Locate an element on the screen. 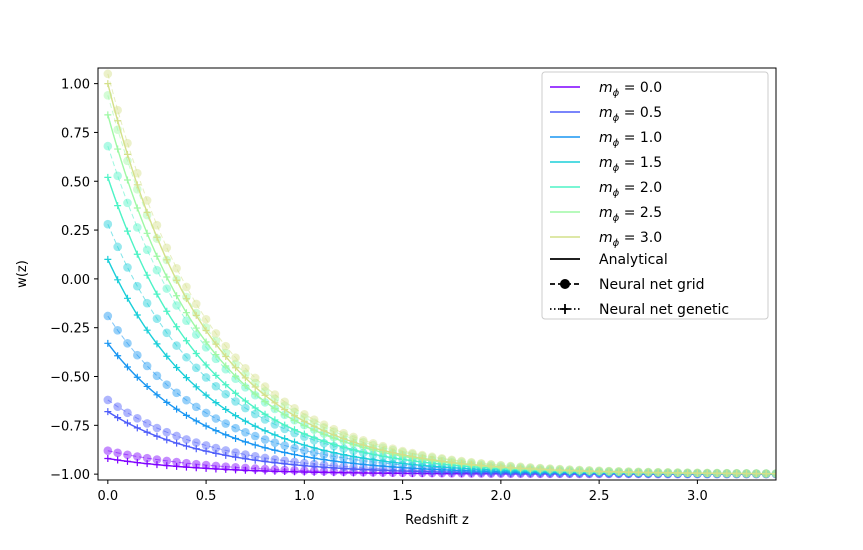 The height and width of the screenshot is (550, 863). grid-line is located at coordinates (441, 462).